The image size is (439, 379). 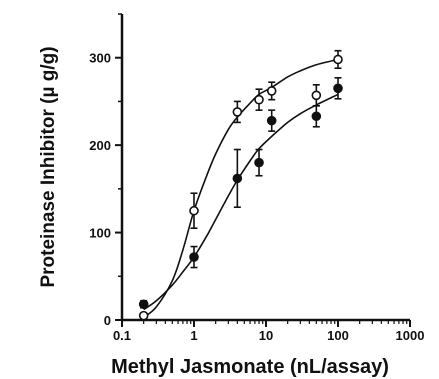 I want to click on x-ticks: 0.1 1 10 100 1000, so click(x=269, y=331).